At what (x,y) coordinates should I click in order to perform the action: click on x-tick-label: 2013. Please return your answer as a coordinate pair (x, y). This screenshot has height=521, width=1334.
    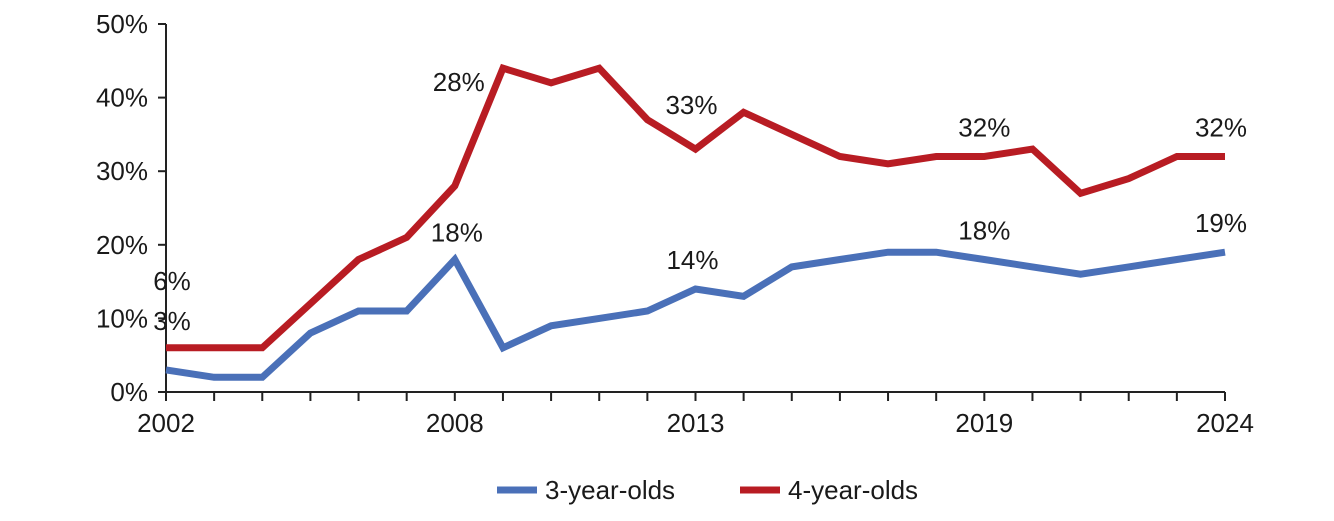
    Looking at the image, I should click on (696, 423).